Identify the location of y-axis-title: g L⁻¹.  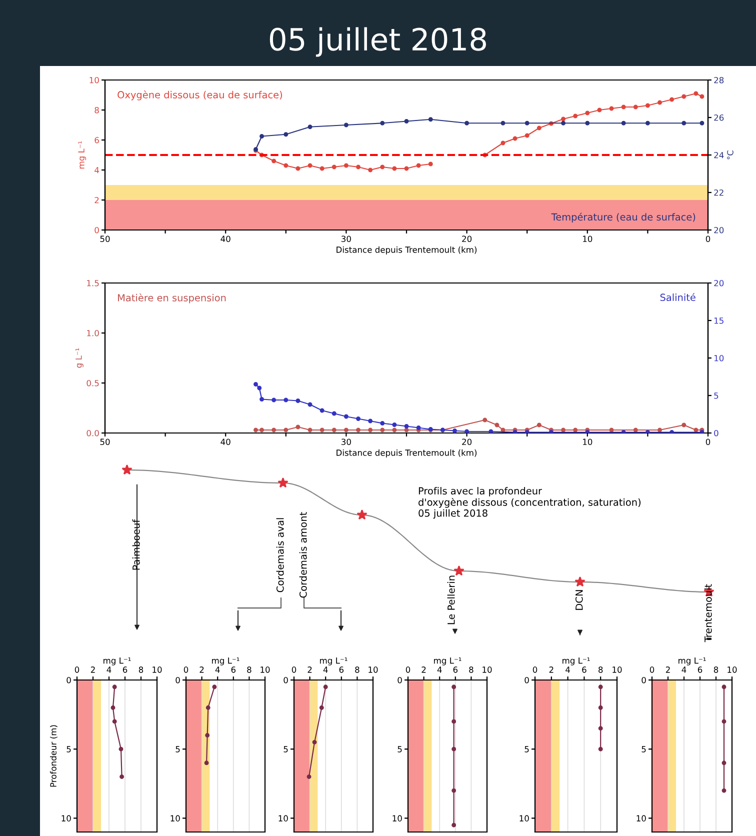
(80, 358).